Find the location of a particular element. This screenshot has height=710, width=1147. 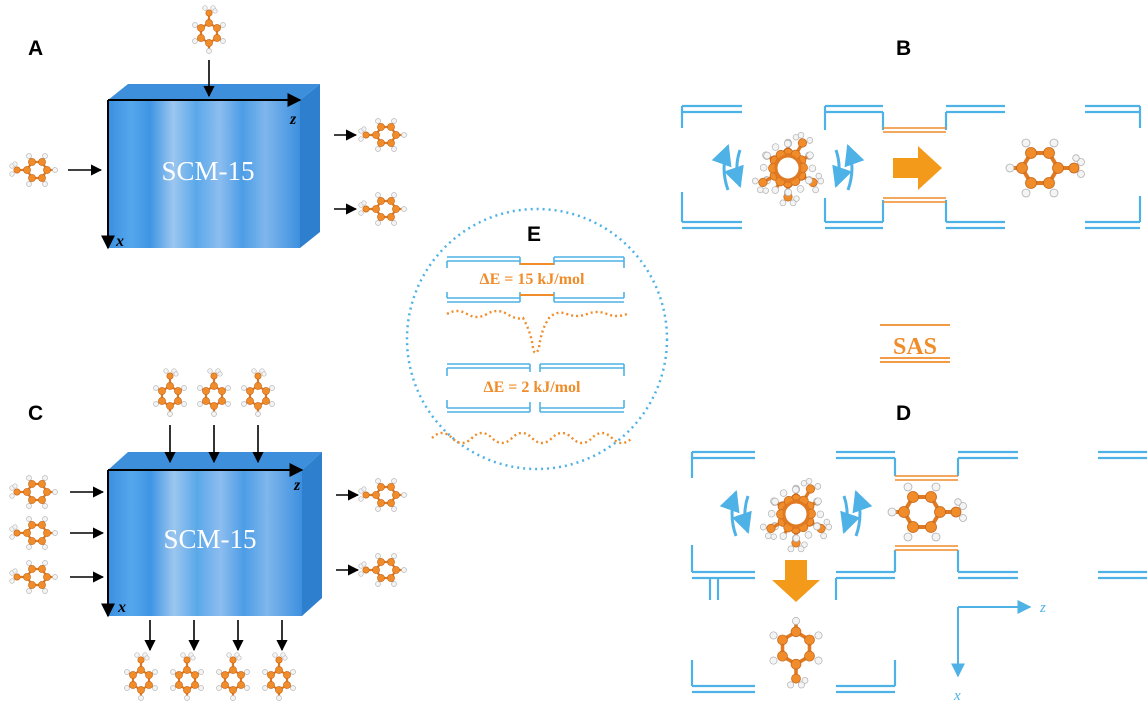

panel-label-d: D is located at coordinates (903, 413).